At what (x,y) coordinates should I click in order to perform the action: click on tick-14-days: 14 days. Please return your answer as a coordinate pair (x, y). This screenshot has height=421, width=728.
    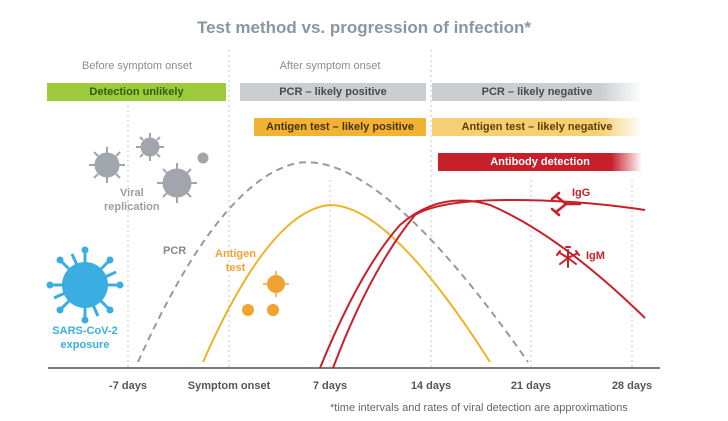
    Looking at the image, I should click on (431, 386).